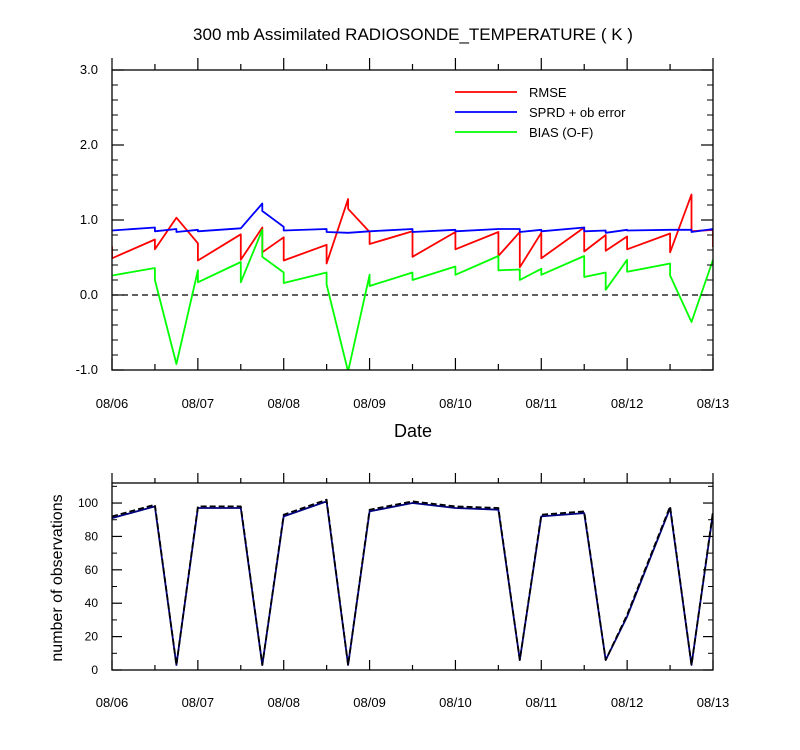 Image resolution: width=800 pixels, height=750 pixels. What do you see at coordinates (89, 69) in the screenshot?
I see `y-tick-label: 3.0` at bounding box center [89, 69].